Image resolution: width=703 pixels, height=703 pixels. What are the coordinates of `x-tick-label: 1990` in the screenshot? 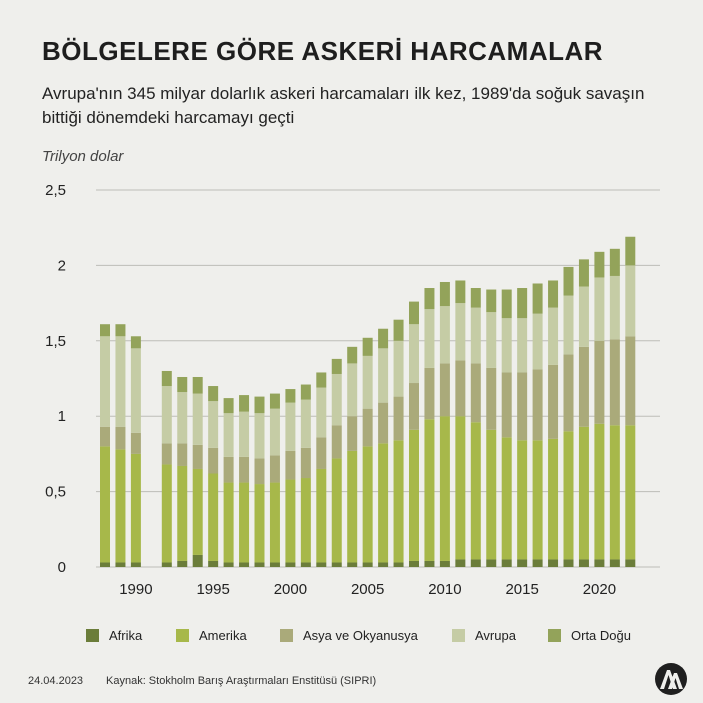 It's located at (135, 589).